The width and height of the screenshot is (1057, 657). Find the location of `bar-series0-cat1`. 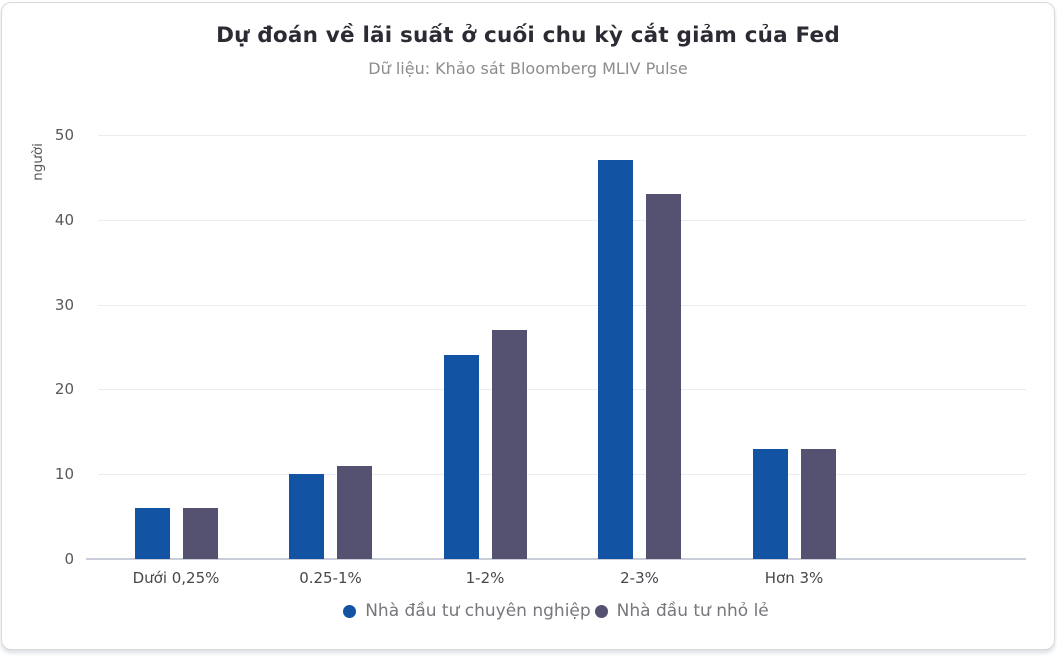

bar-series0-cat1 is located at coordinates (306, 516).